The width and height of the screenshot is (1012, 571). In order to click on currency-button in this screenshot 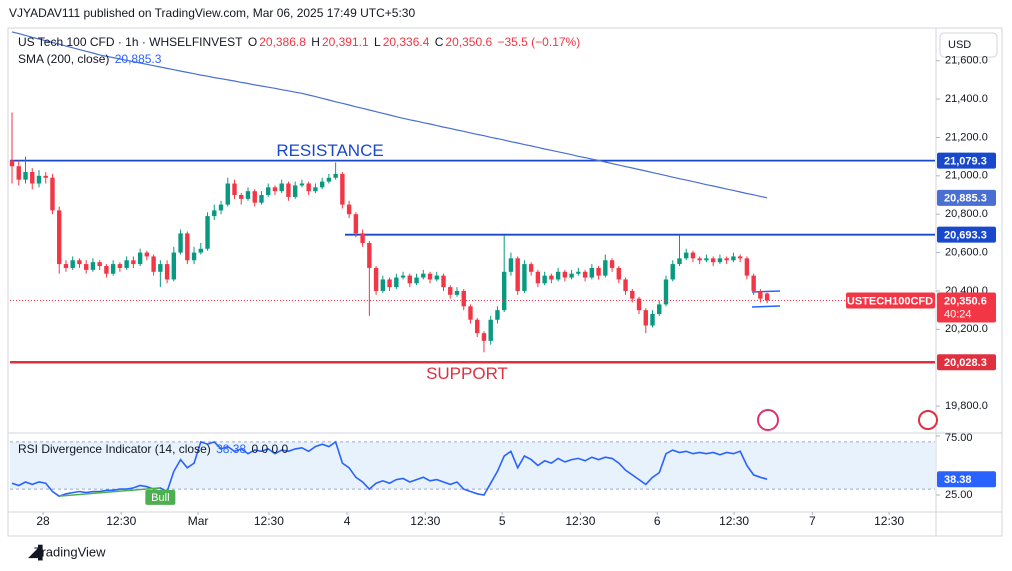, I will do `click(968, 45)`.